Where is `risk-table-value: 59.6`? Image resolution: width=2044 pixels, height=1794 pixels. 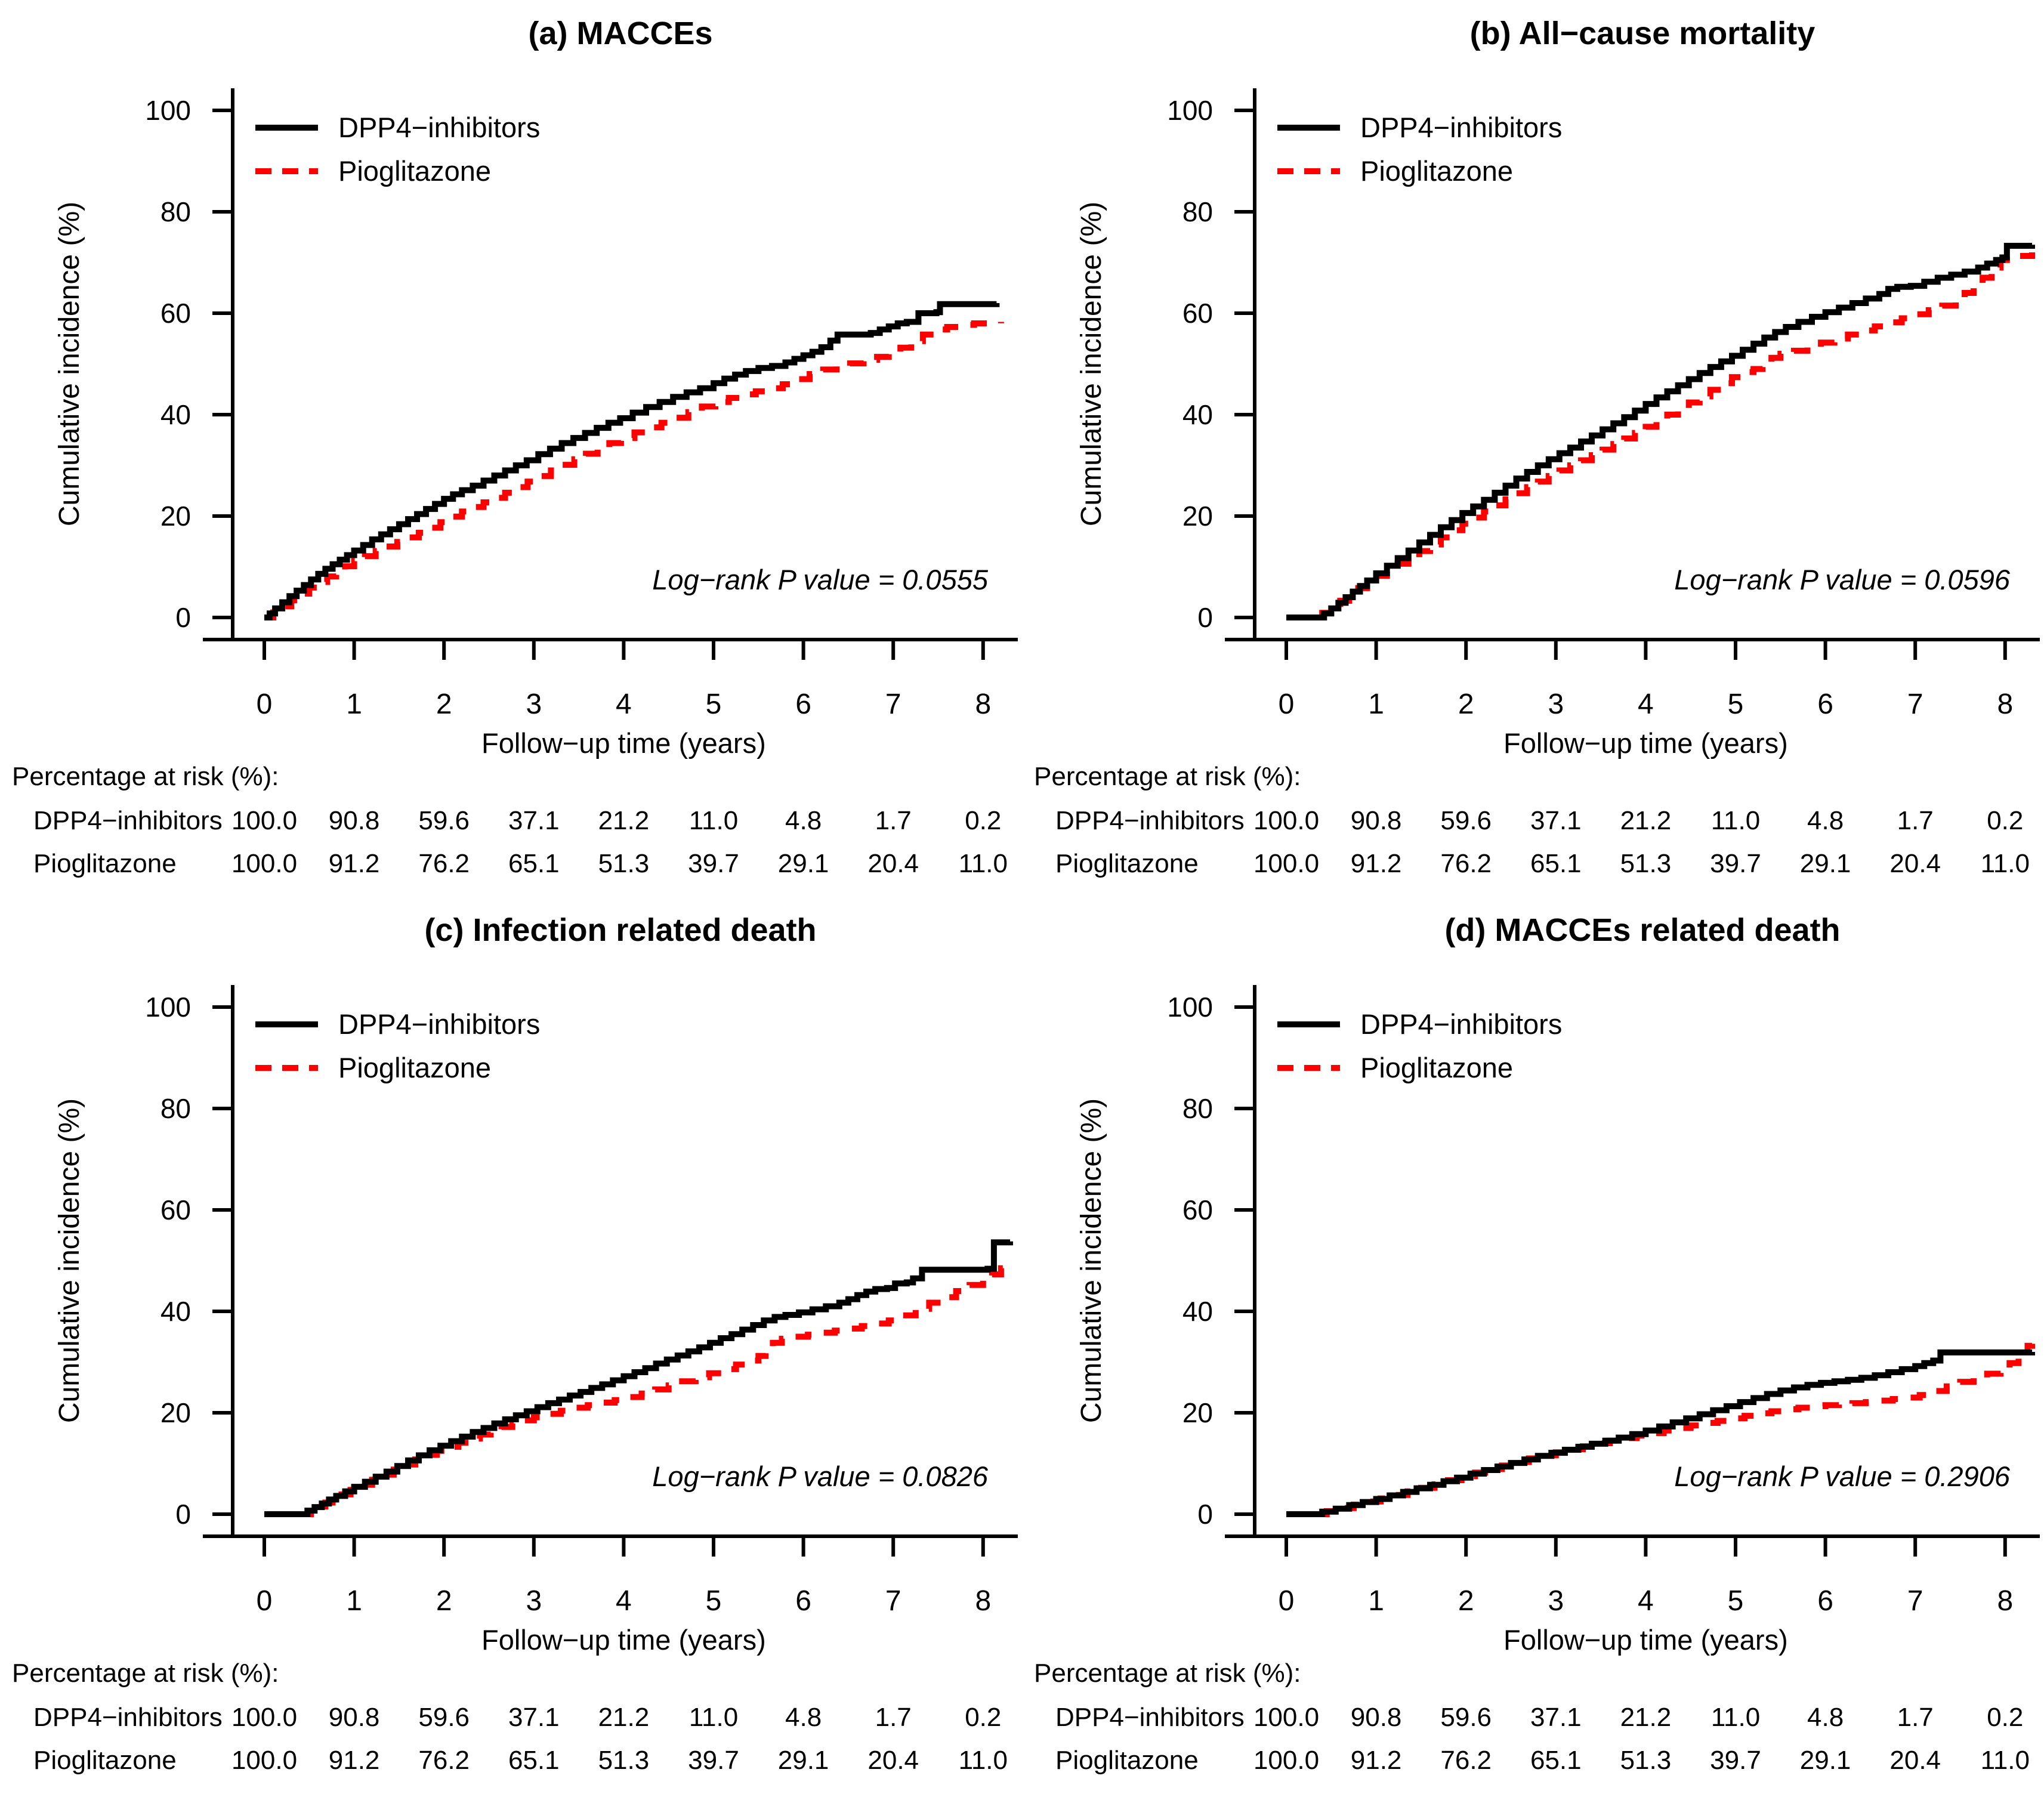
risk-table-value: 59.6 is located at coordinates (444, 1718).